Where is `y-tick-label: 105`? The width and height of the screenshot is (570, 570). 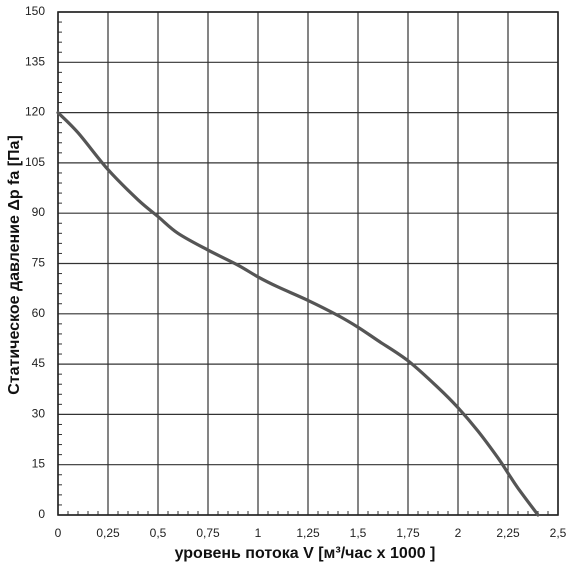
y-tick-label: 105 is located at coordinates (35, 162).